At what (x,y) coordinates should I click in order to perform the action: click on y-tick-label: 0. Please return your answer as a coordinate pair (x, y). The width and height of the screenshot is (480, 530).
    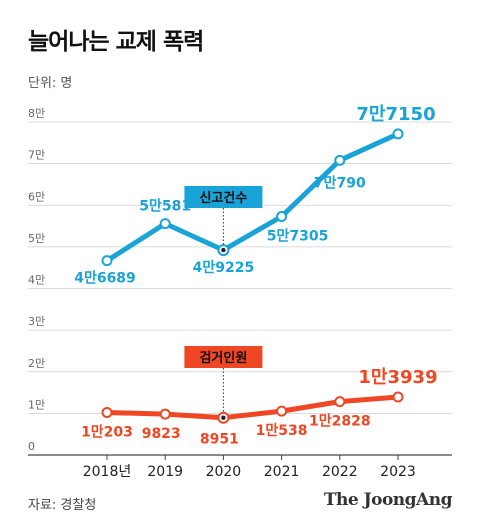
    Looking at the image, I should click on (31, 446).